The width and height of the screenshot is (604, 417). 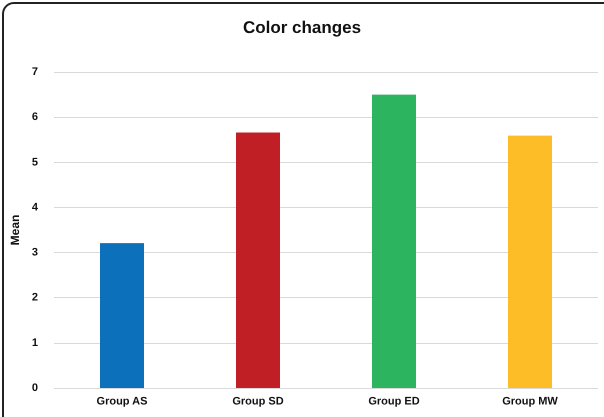 What do you see at coordinates (530, 402) in the screenshot?
I see `x-tick-label: Group MW` at bounding box center [530, 402].